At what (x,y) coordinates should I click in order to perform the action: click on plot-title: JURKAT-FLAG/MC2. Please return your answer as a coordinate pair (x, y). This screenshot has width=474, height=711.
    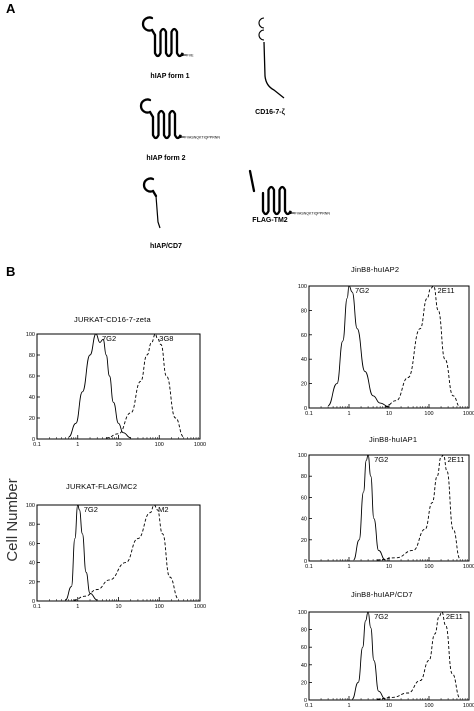
    Looking at the image, I should click on (101, 486).